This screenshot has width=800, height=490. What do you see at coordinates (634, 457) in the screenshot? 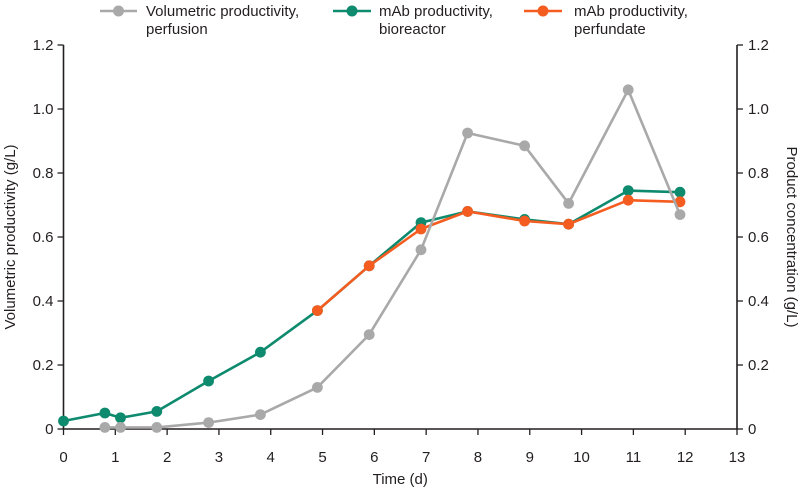
I see `x-tick-label: 11` at bounding box center [634, 457].